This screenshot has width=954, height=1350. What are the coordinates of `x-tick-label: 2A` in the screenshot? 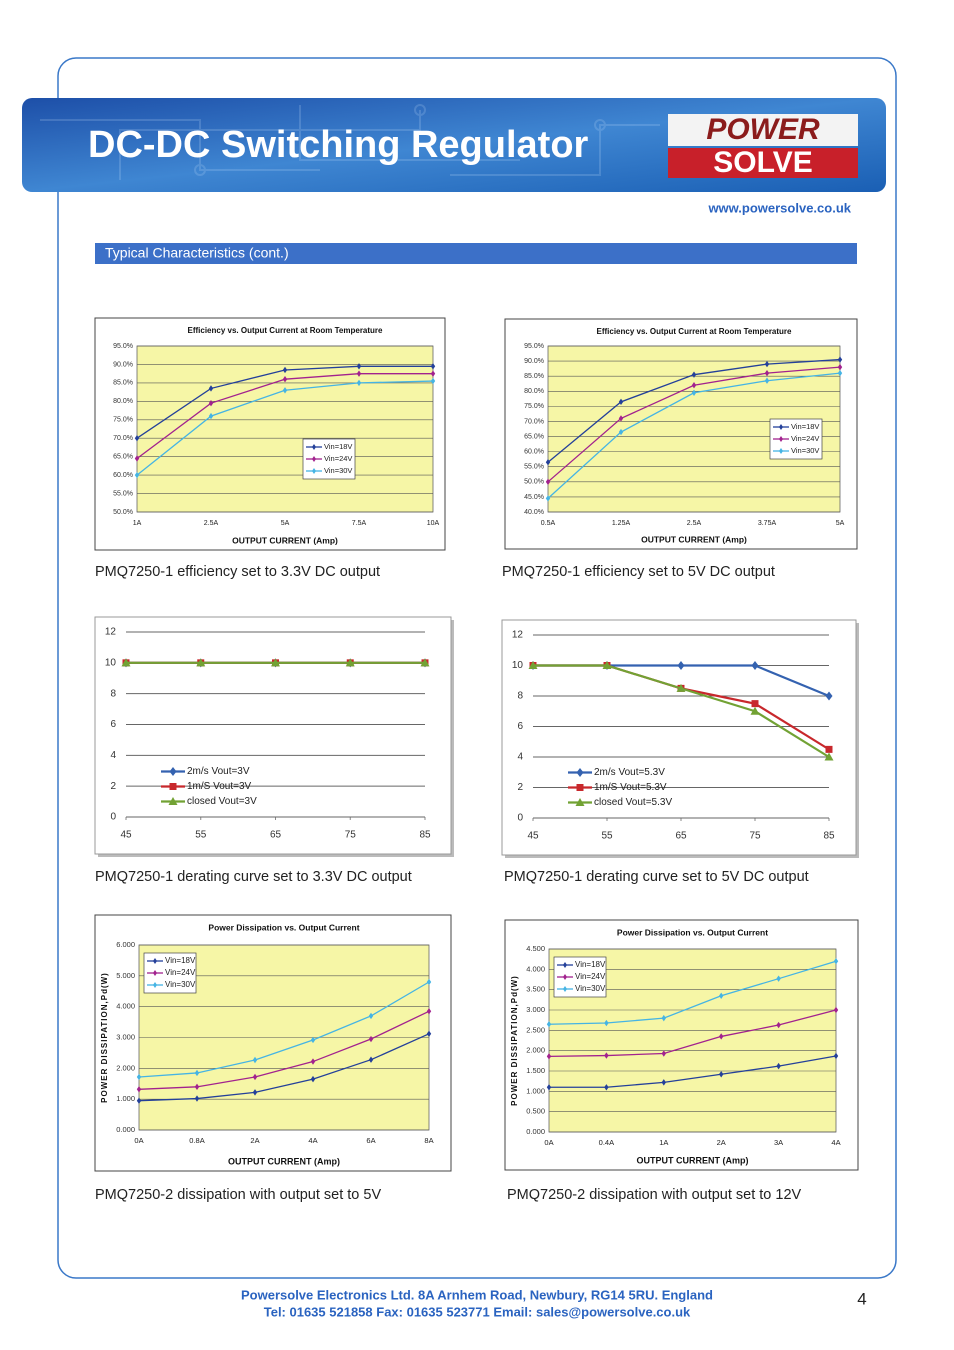 It's located at (254, 1140).